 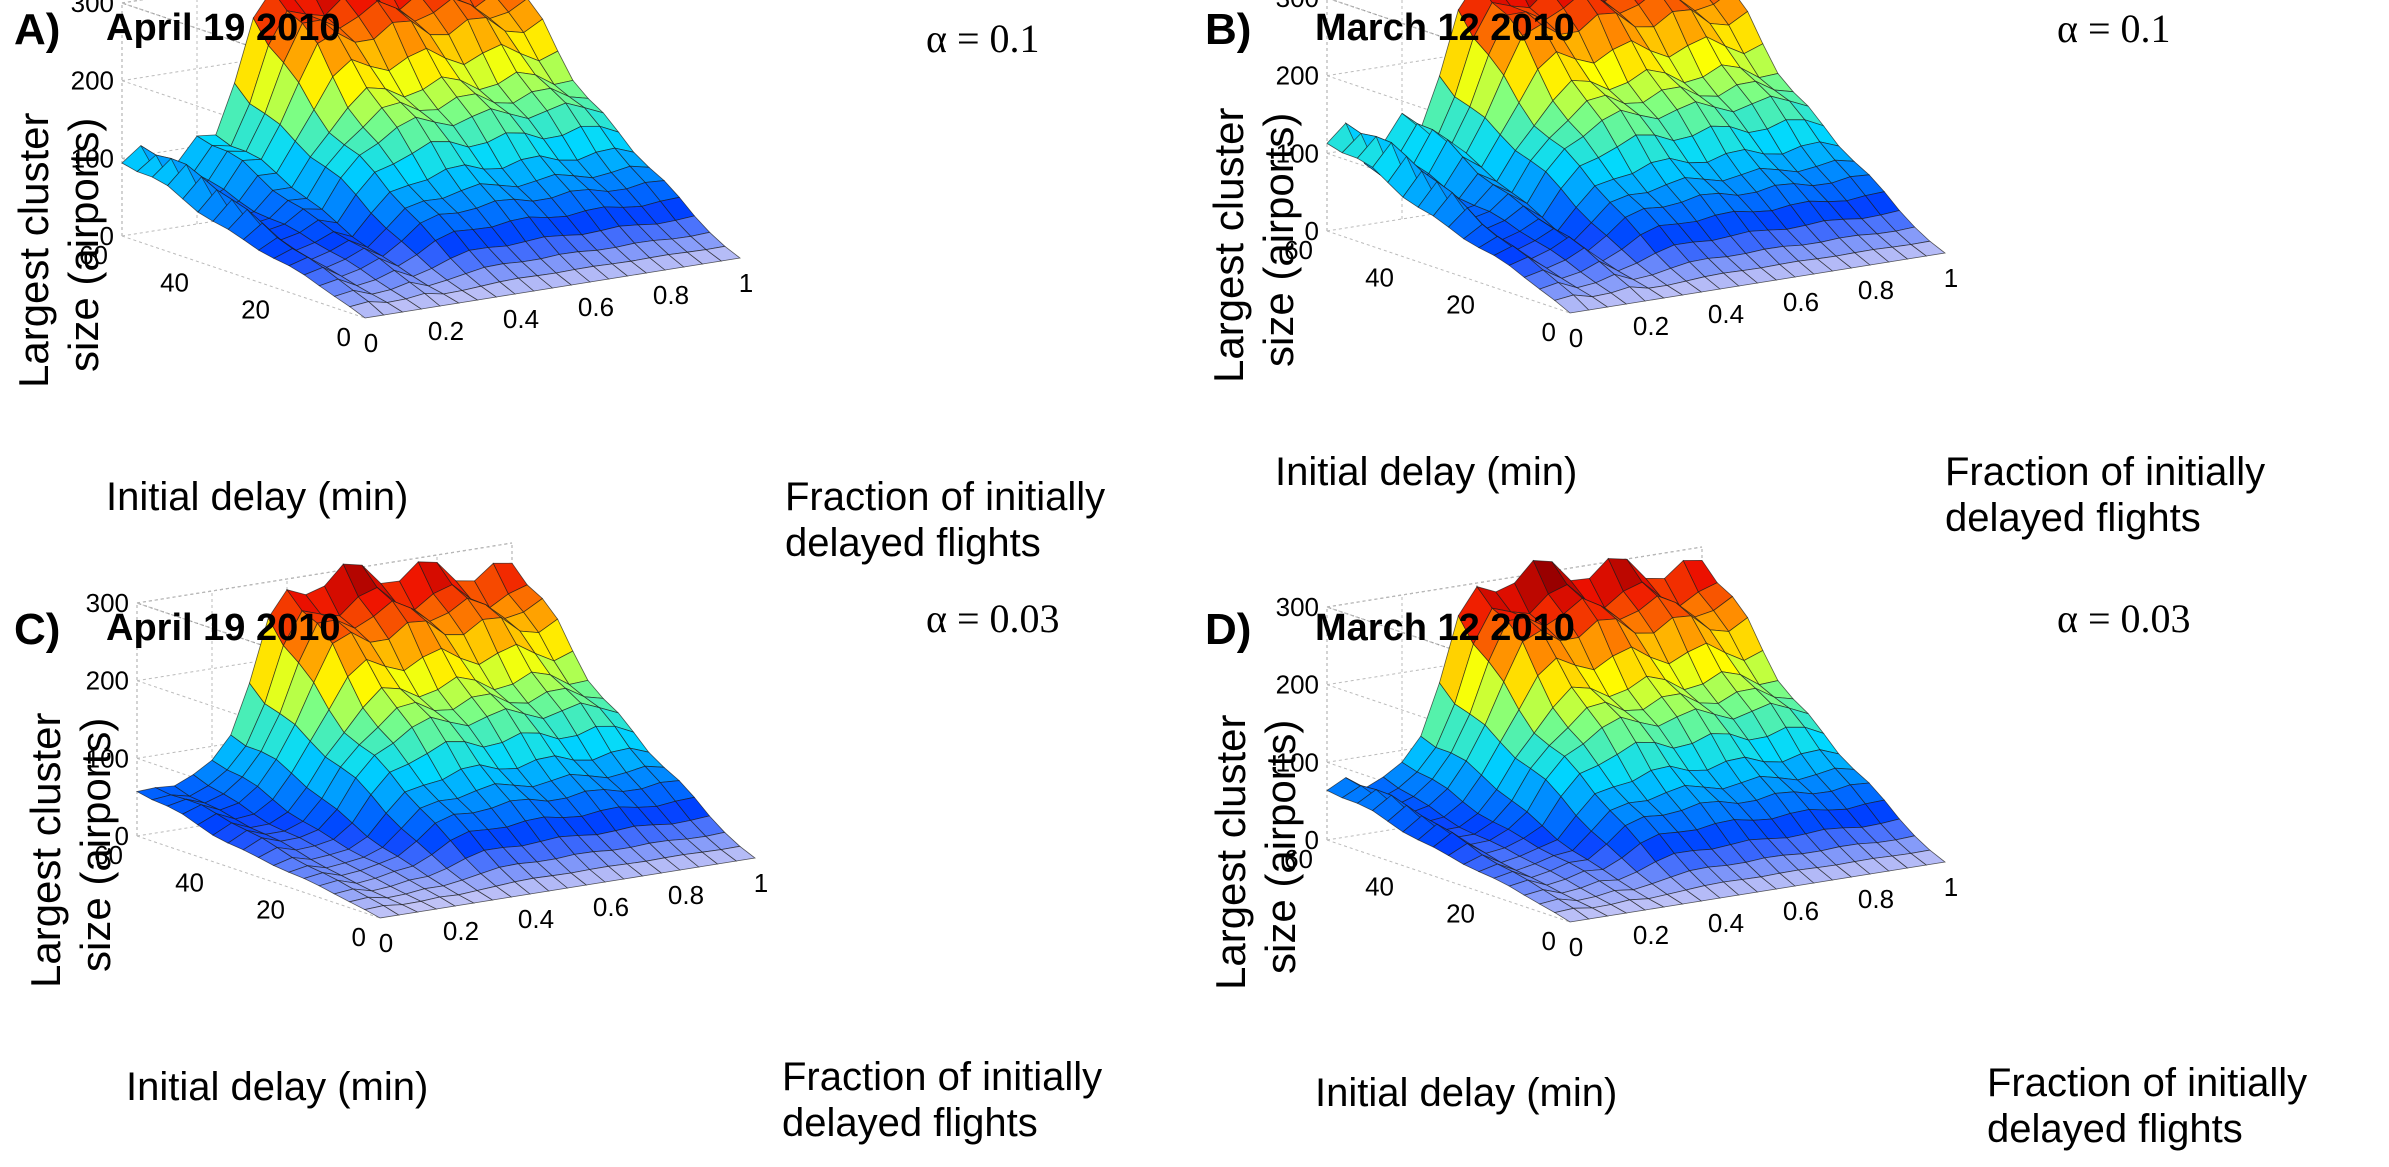 What do you see at coordinates (45, 850) in the screenshot?
I see `panel-c-zlabel-line-1: Largest cluster` at bounding box center [45, 850].